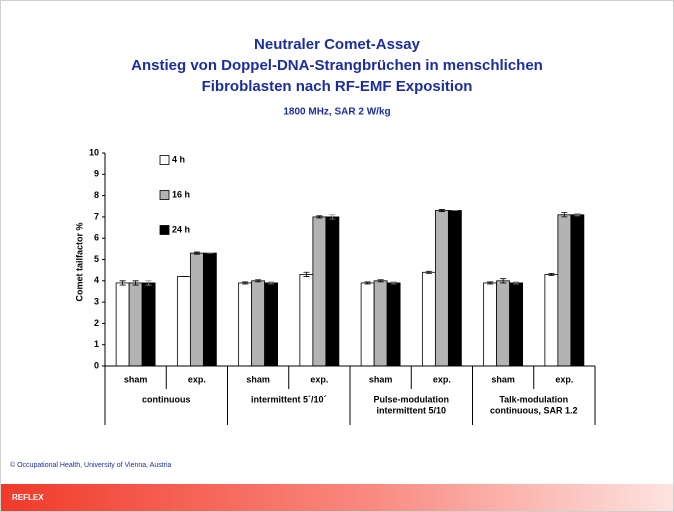 The image size is (674, 512). Describe the element at coordinates (411, 410) in the screenshot. I see `group-label: intermittent 5/10` at that location.